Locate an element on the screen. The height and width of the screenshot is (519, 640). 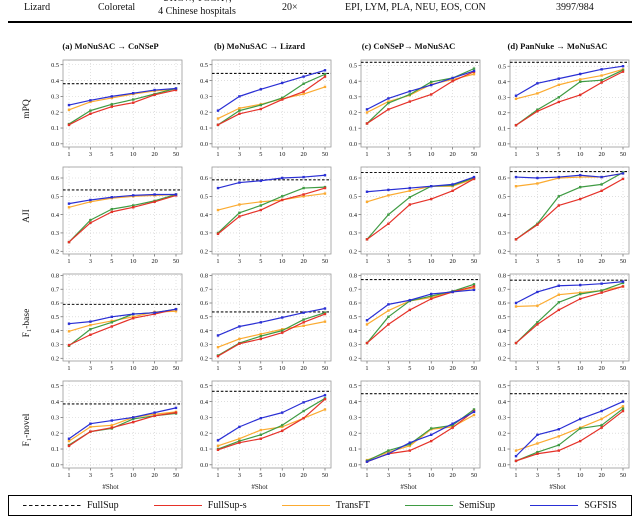
table-cell-origin-line1: UHCW, TCGA†, is located at coordinates (197, 2).